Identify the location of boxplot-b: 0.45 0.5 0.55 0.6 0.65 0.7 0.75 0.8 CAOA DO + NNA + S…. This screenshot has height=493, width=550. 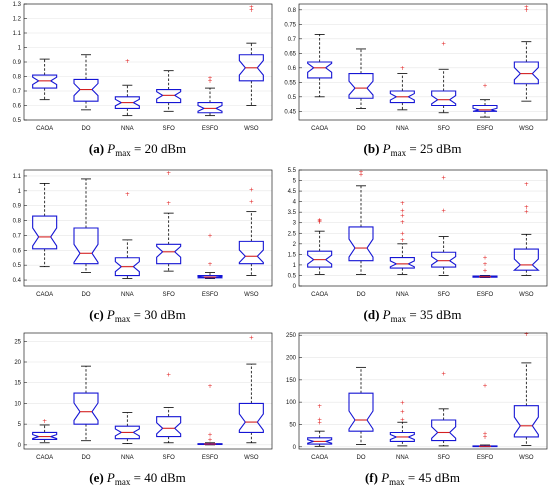
(416, 67).